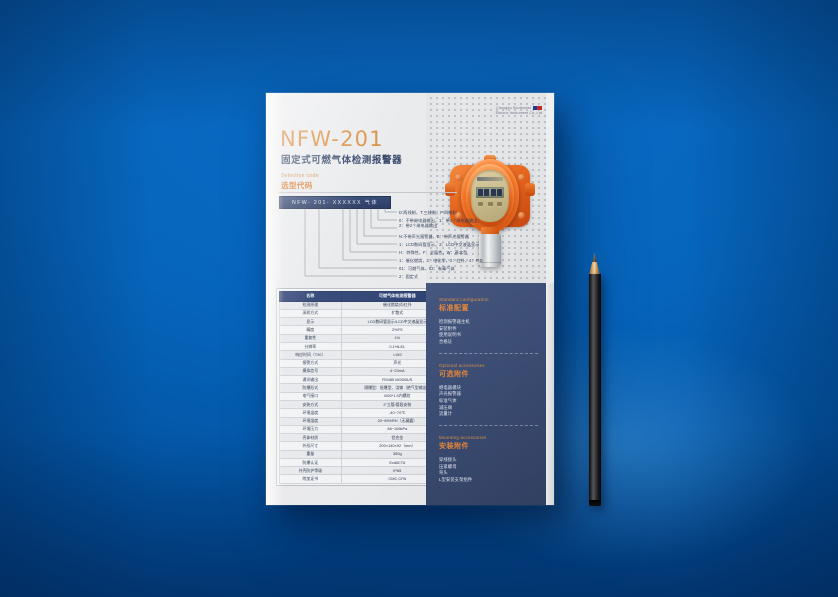  I want to click on list-item: 弯头, so click(443, 473).